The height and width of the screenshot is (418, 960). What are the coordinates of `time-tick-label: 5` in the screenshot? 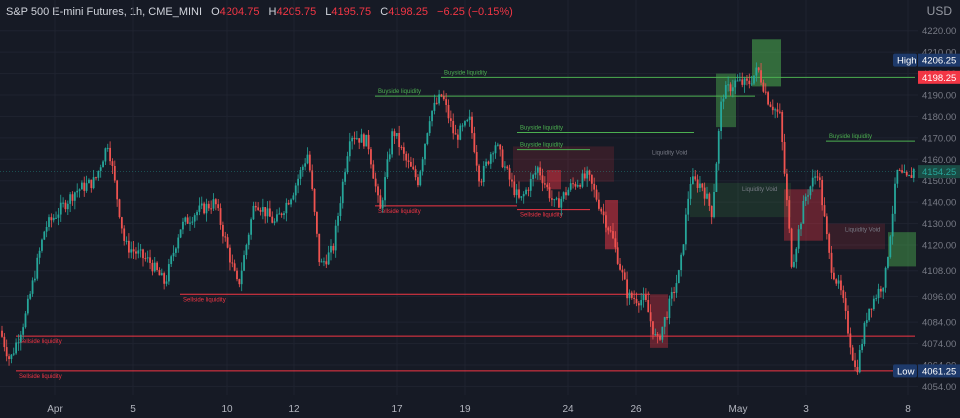 It's located at (133, 409).